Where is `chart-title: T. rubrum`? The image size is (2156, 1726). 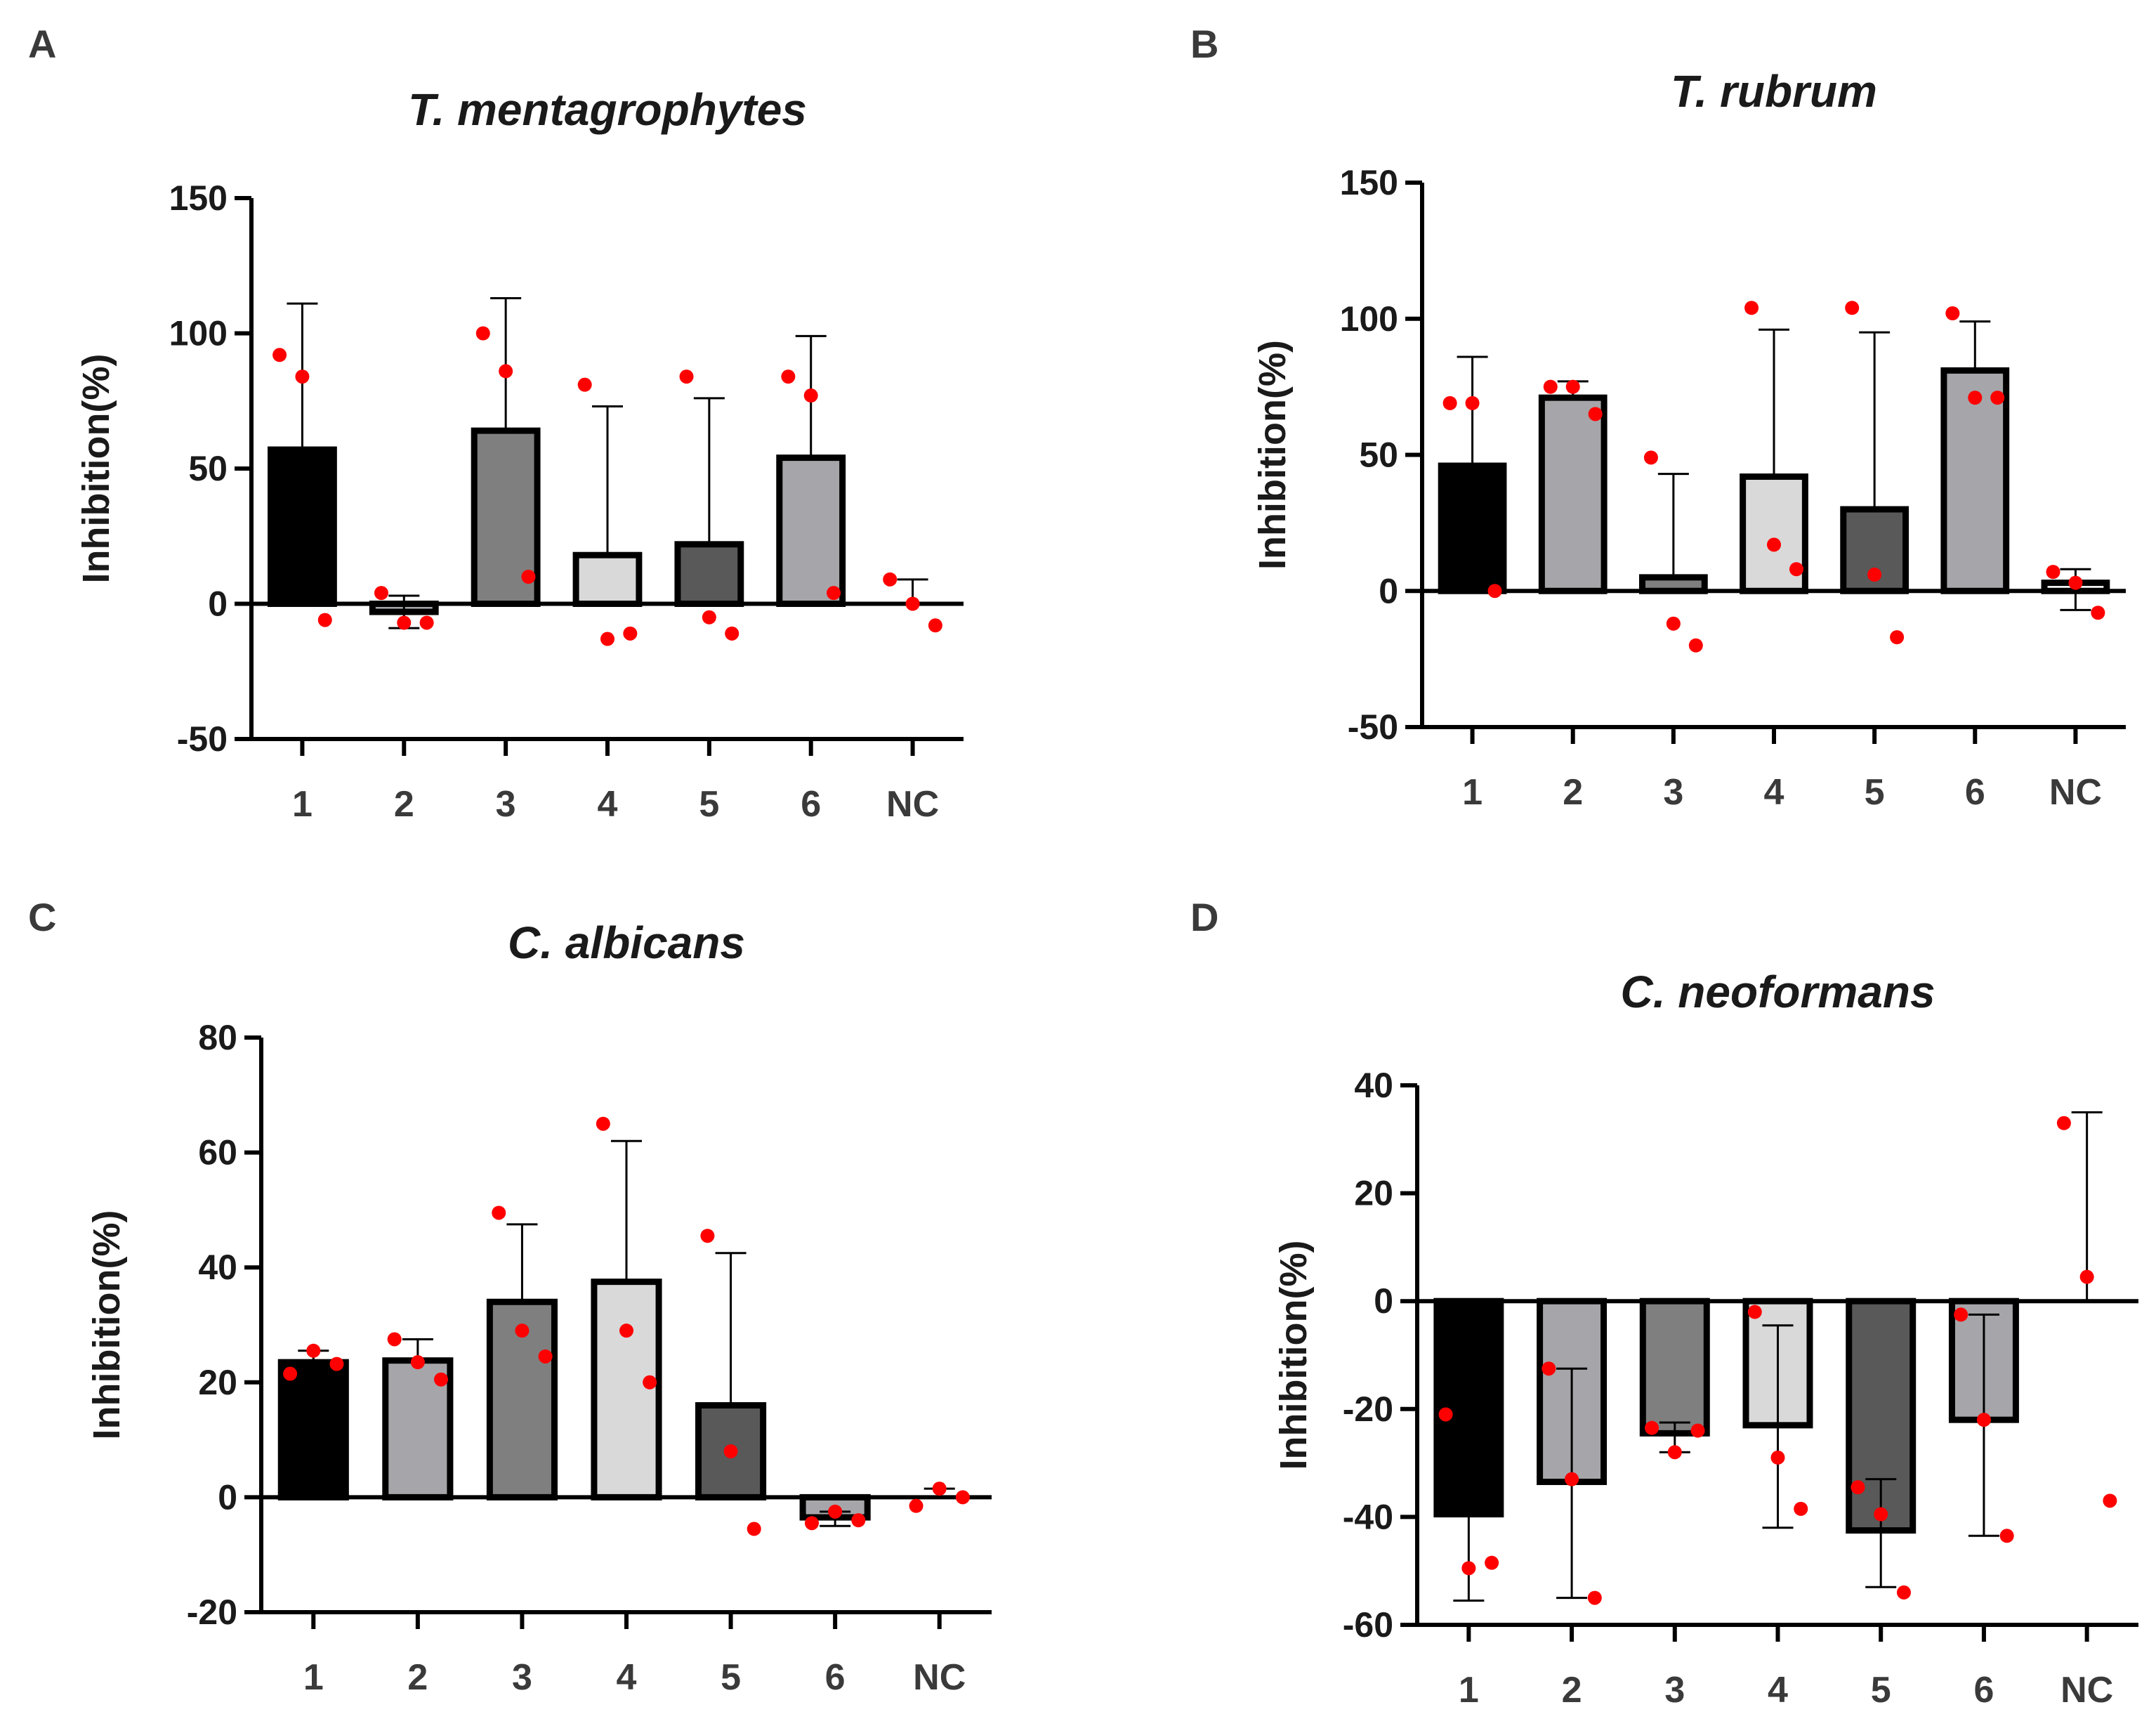 chart-title: T. rubrum is located at coordinates (1774, 91).